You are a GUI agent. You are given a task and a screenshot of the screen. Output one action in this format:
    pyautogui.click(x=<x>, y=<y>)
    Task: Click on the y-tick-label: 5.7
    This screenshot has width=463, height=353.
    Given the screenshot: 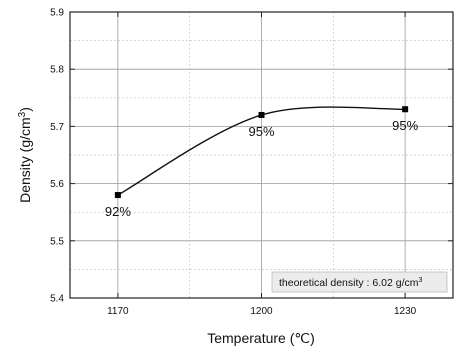 What is the action you would take?
    pyautogui.click(x=57, y=127)
    